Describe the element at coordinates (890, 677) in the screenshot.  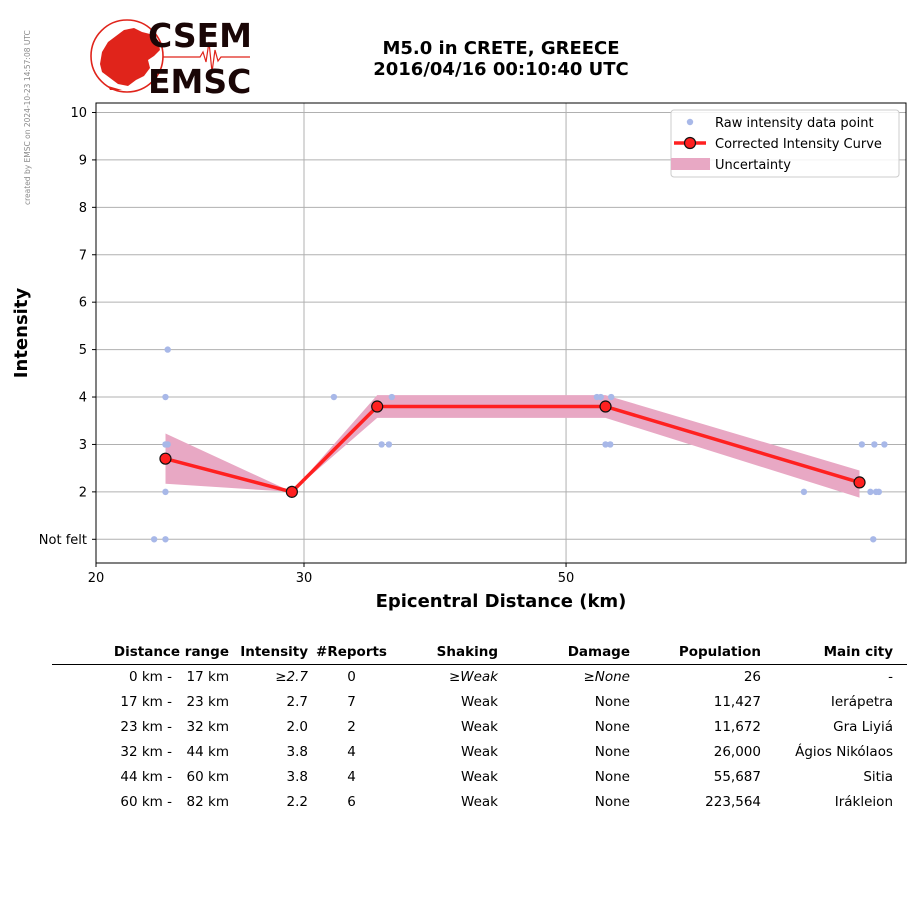
I see `main-city-cell: -` at that location.